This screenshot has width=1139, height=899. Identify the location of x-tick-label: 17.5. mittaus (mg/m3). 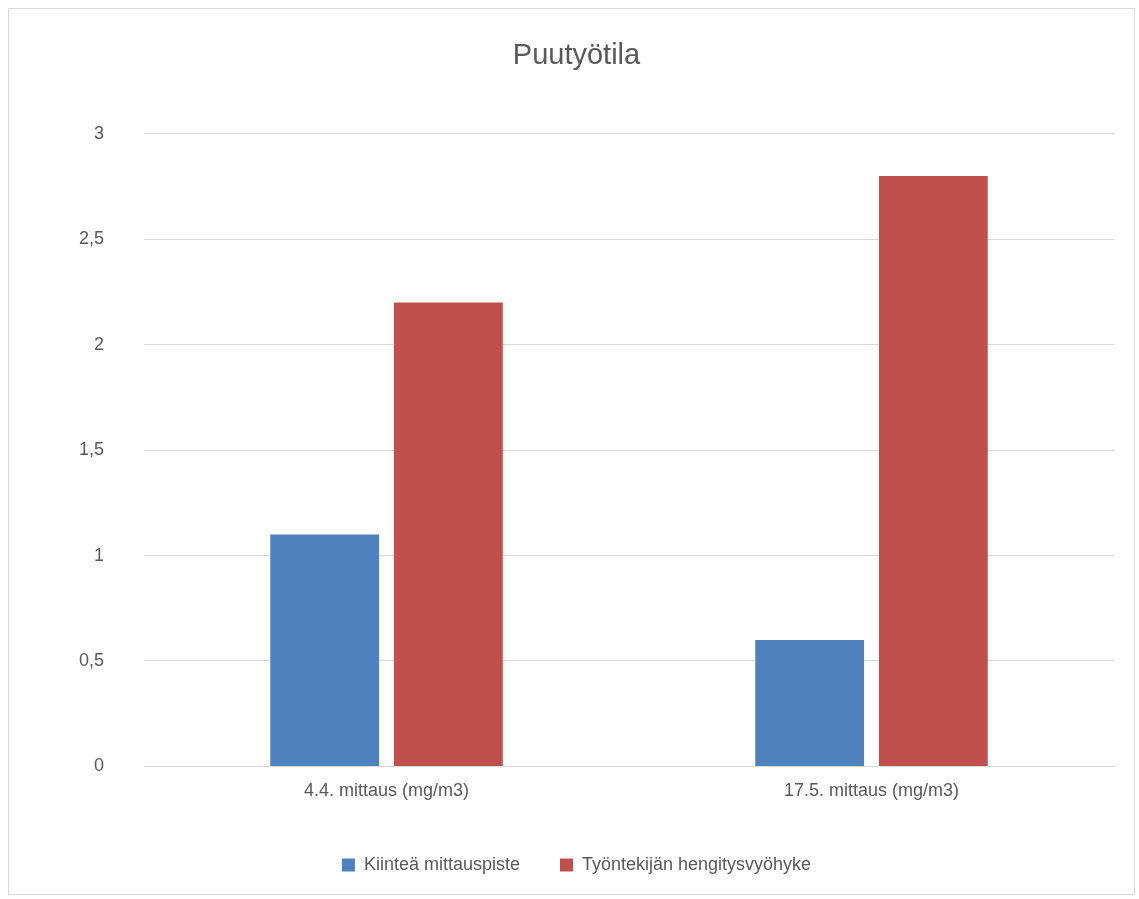
(871, 790).